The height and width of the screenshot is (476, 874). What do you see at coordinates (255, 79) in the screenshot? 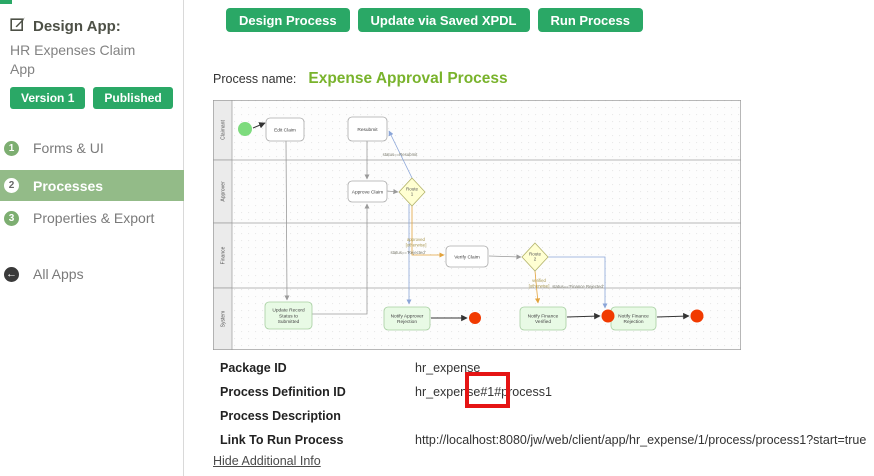
I see `process-name-label: Process name:` at bounding box center [255, 79].